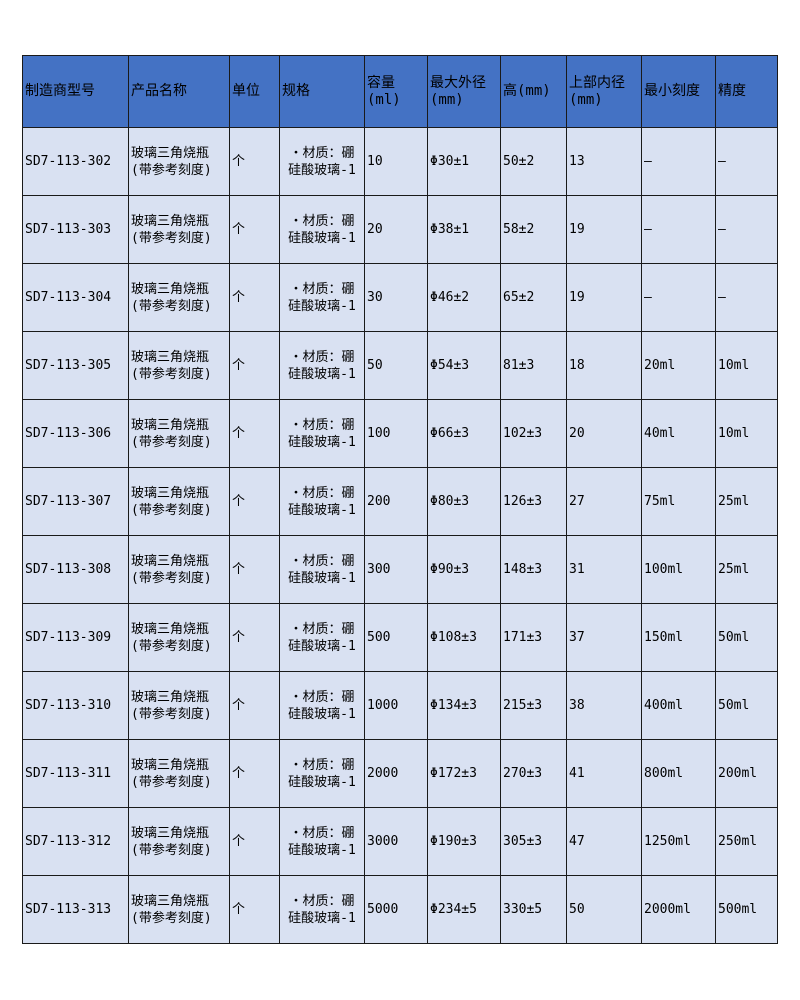 The image size is (800, 1000). I want to click on cell-model: SD7-113-304, so click(75, 297).